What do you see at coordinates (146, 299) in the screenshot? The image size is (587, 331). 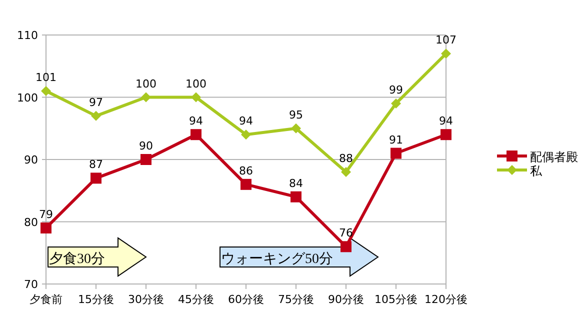 I see `x-tick-label: 30分後` at bounding box center [146, 299].